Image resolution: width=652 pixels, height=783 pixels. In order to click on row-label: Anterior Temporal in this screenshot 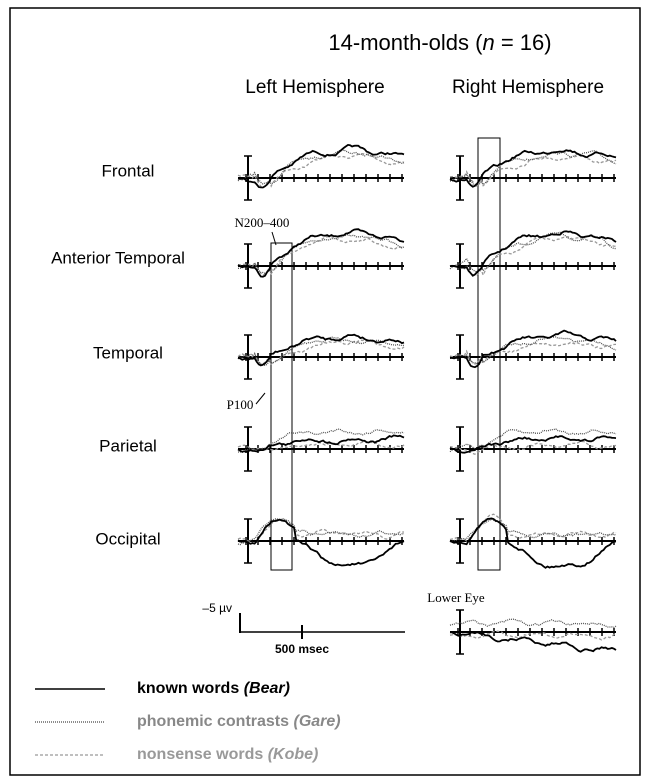, I will do `click(118, 257)`.